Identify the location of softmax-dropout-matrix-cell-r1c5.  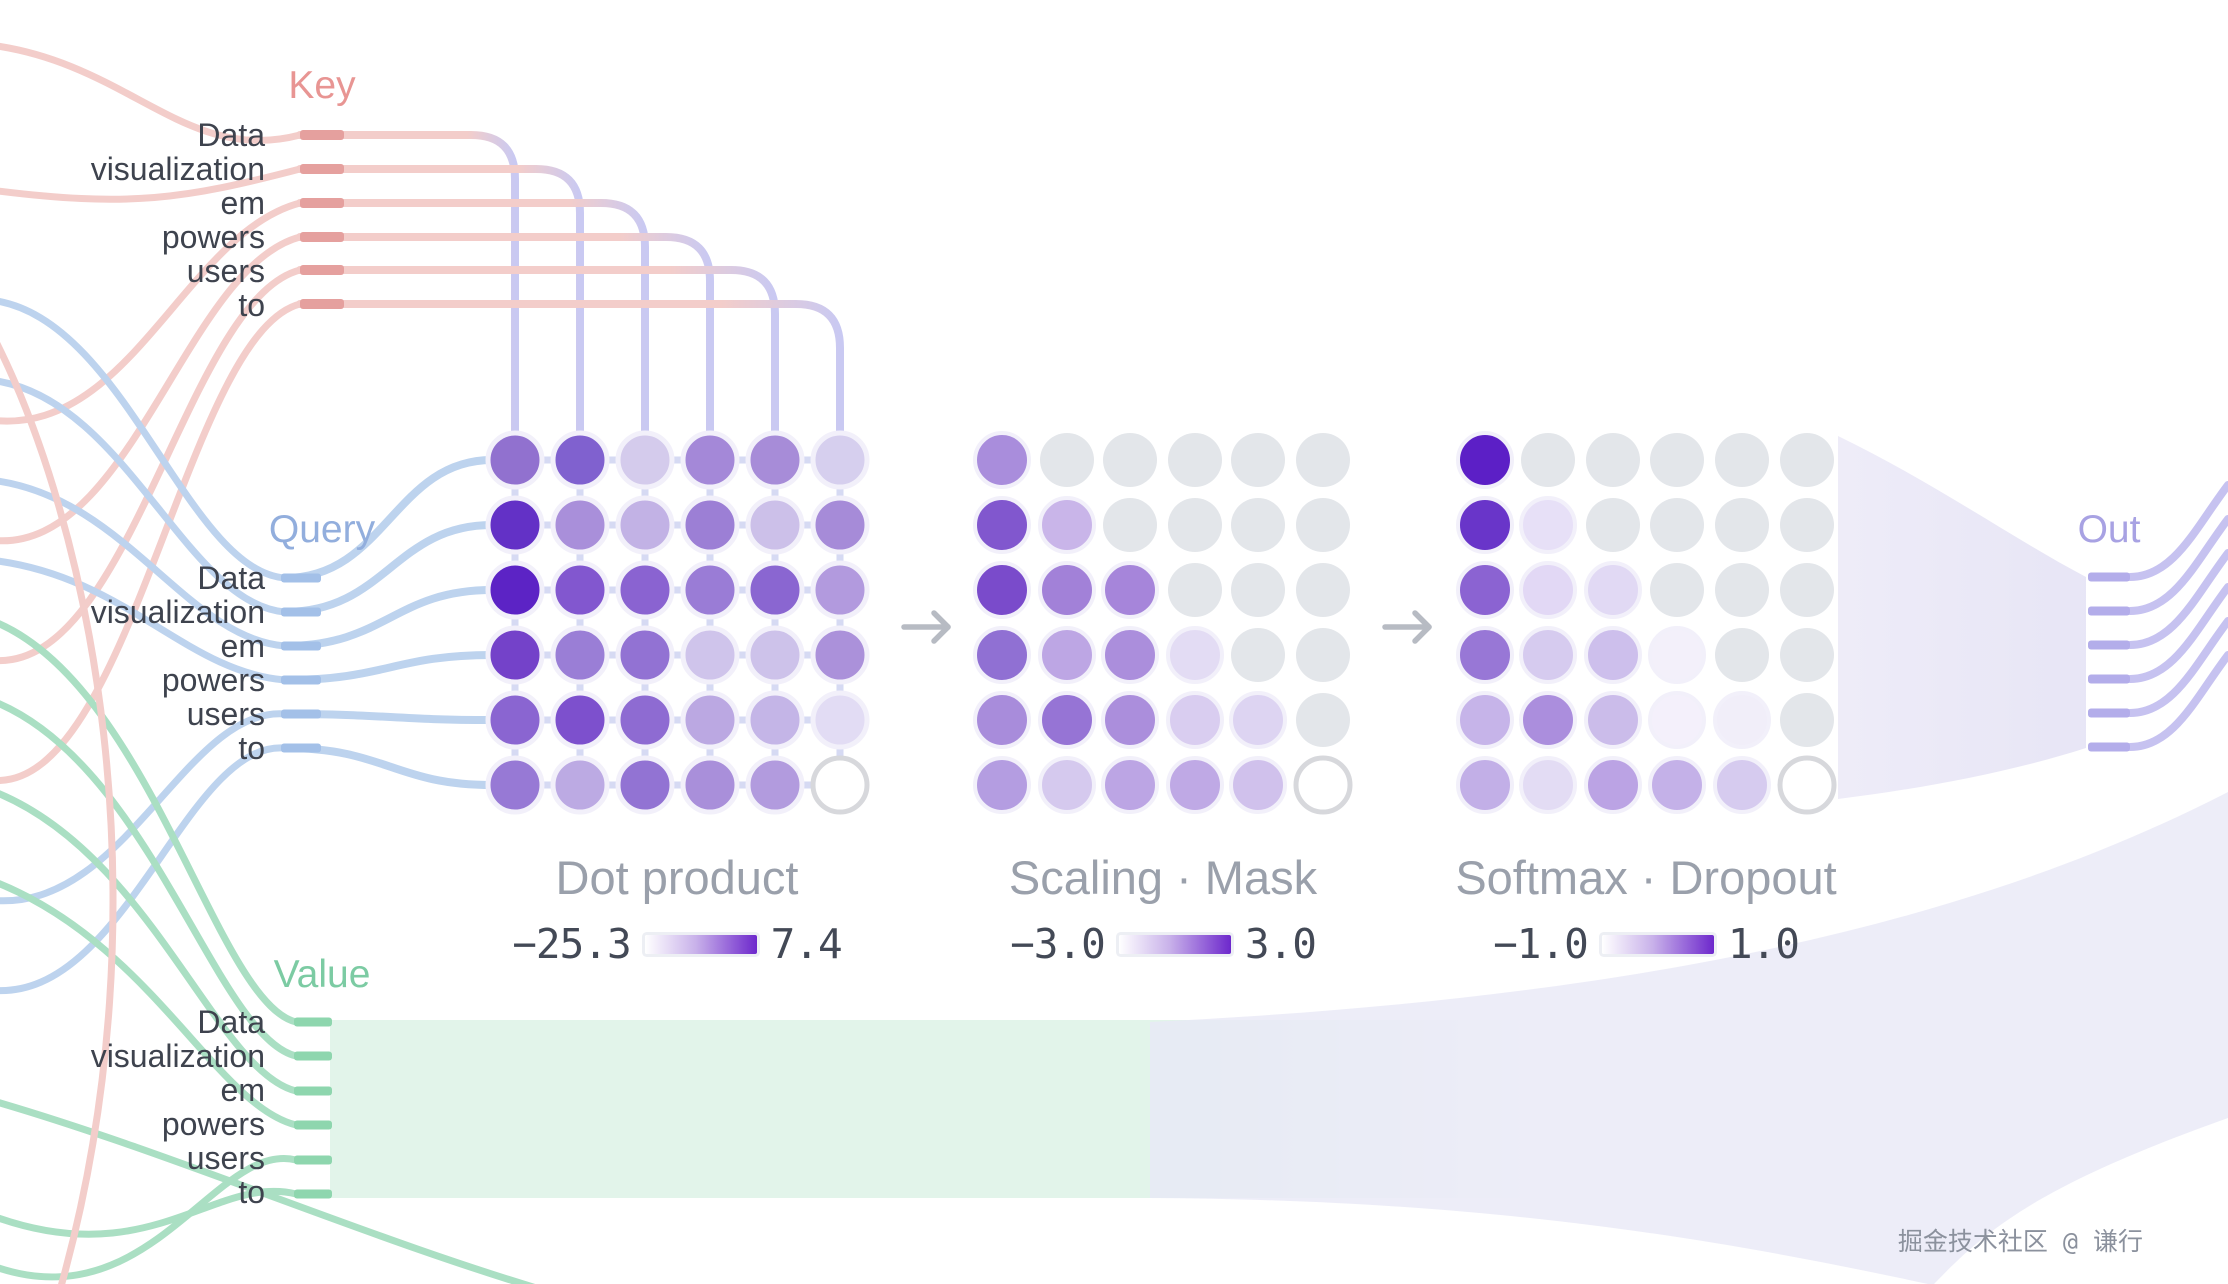
(1807, 525).